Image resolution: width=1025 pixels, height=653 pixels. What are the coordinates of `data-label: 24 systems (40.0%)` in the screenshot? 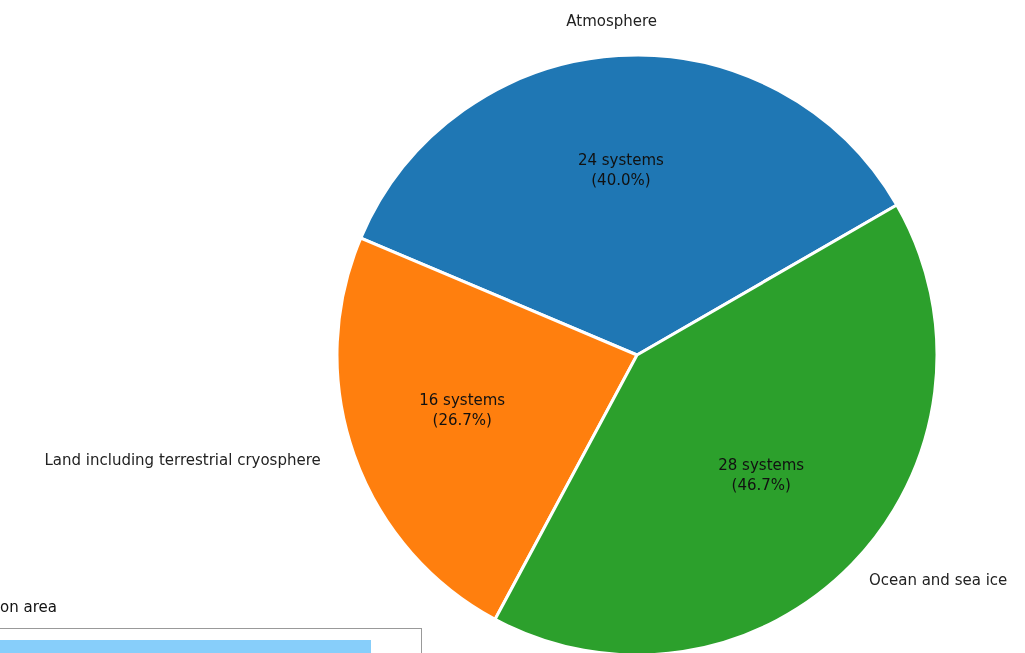 It's located at (621, 170).